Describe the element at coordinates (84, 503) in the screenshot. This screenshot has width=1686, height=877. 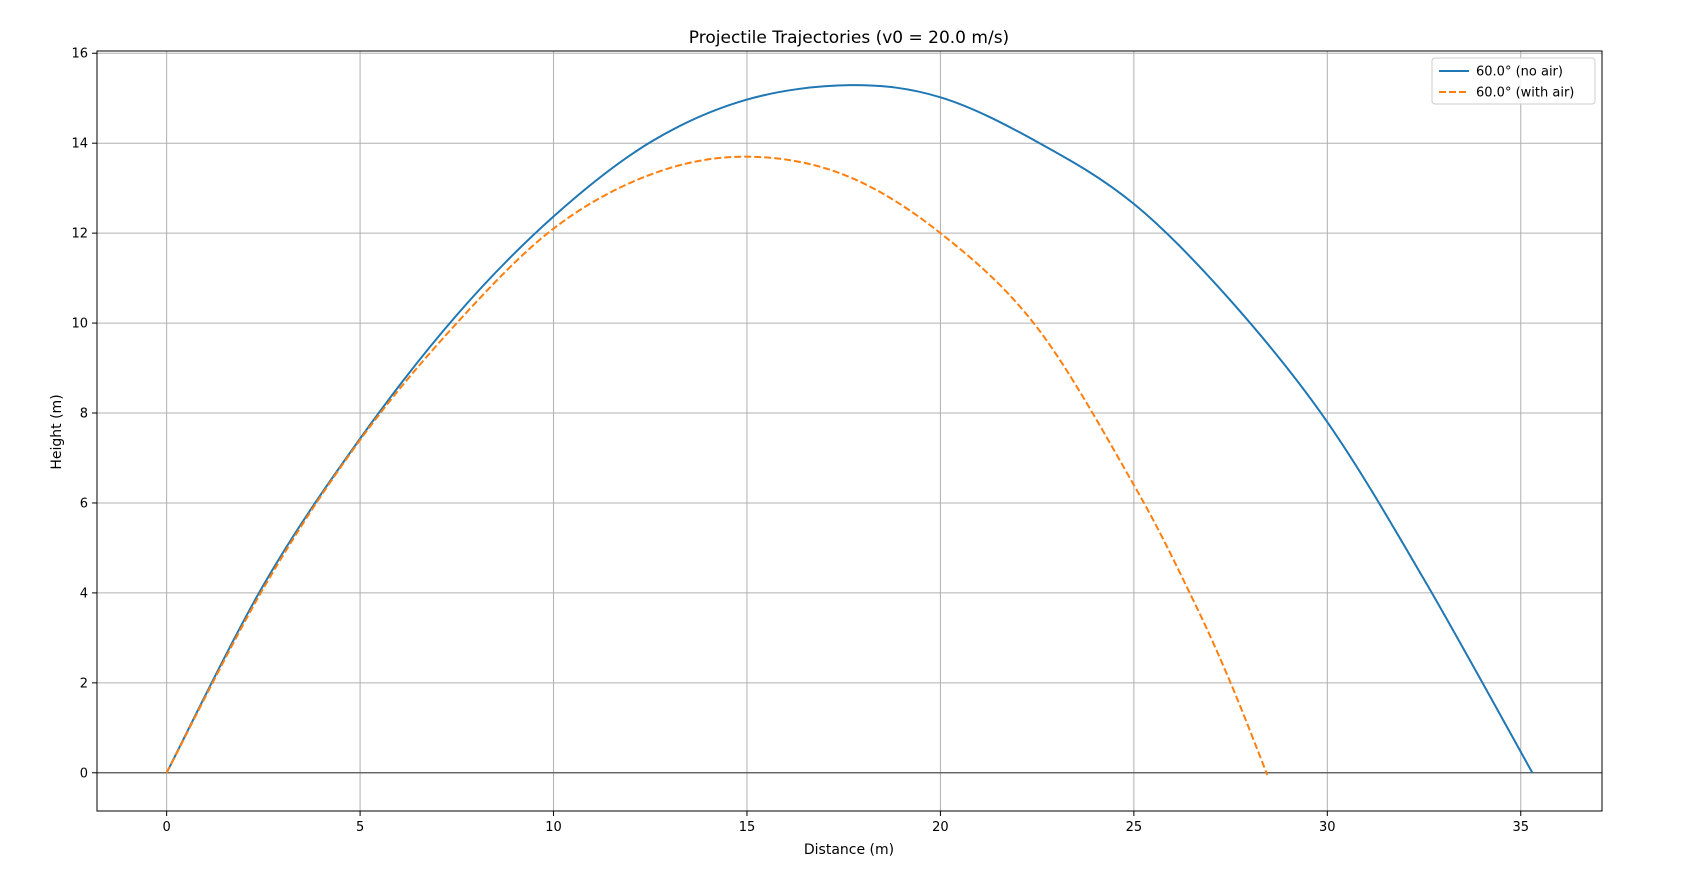
I see `y-tick-label: 6` at that location.